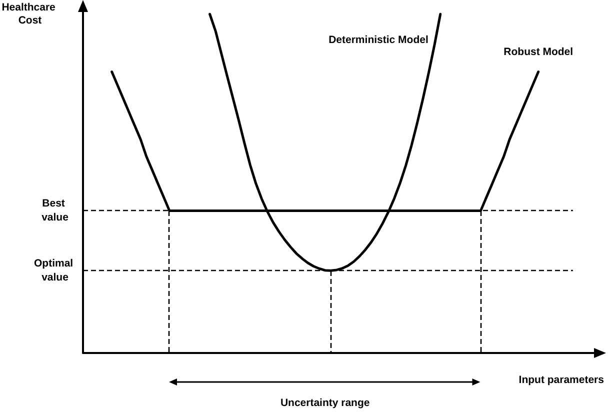  I want to click on ref-line-label: Optimal value, so click(55, 271).